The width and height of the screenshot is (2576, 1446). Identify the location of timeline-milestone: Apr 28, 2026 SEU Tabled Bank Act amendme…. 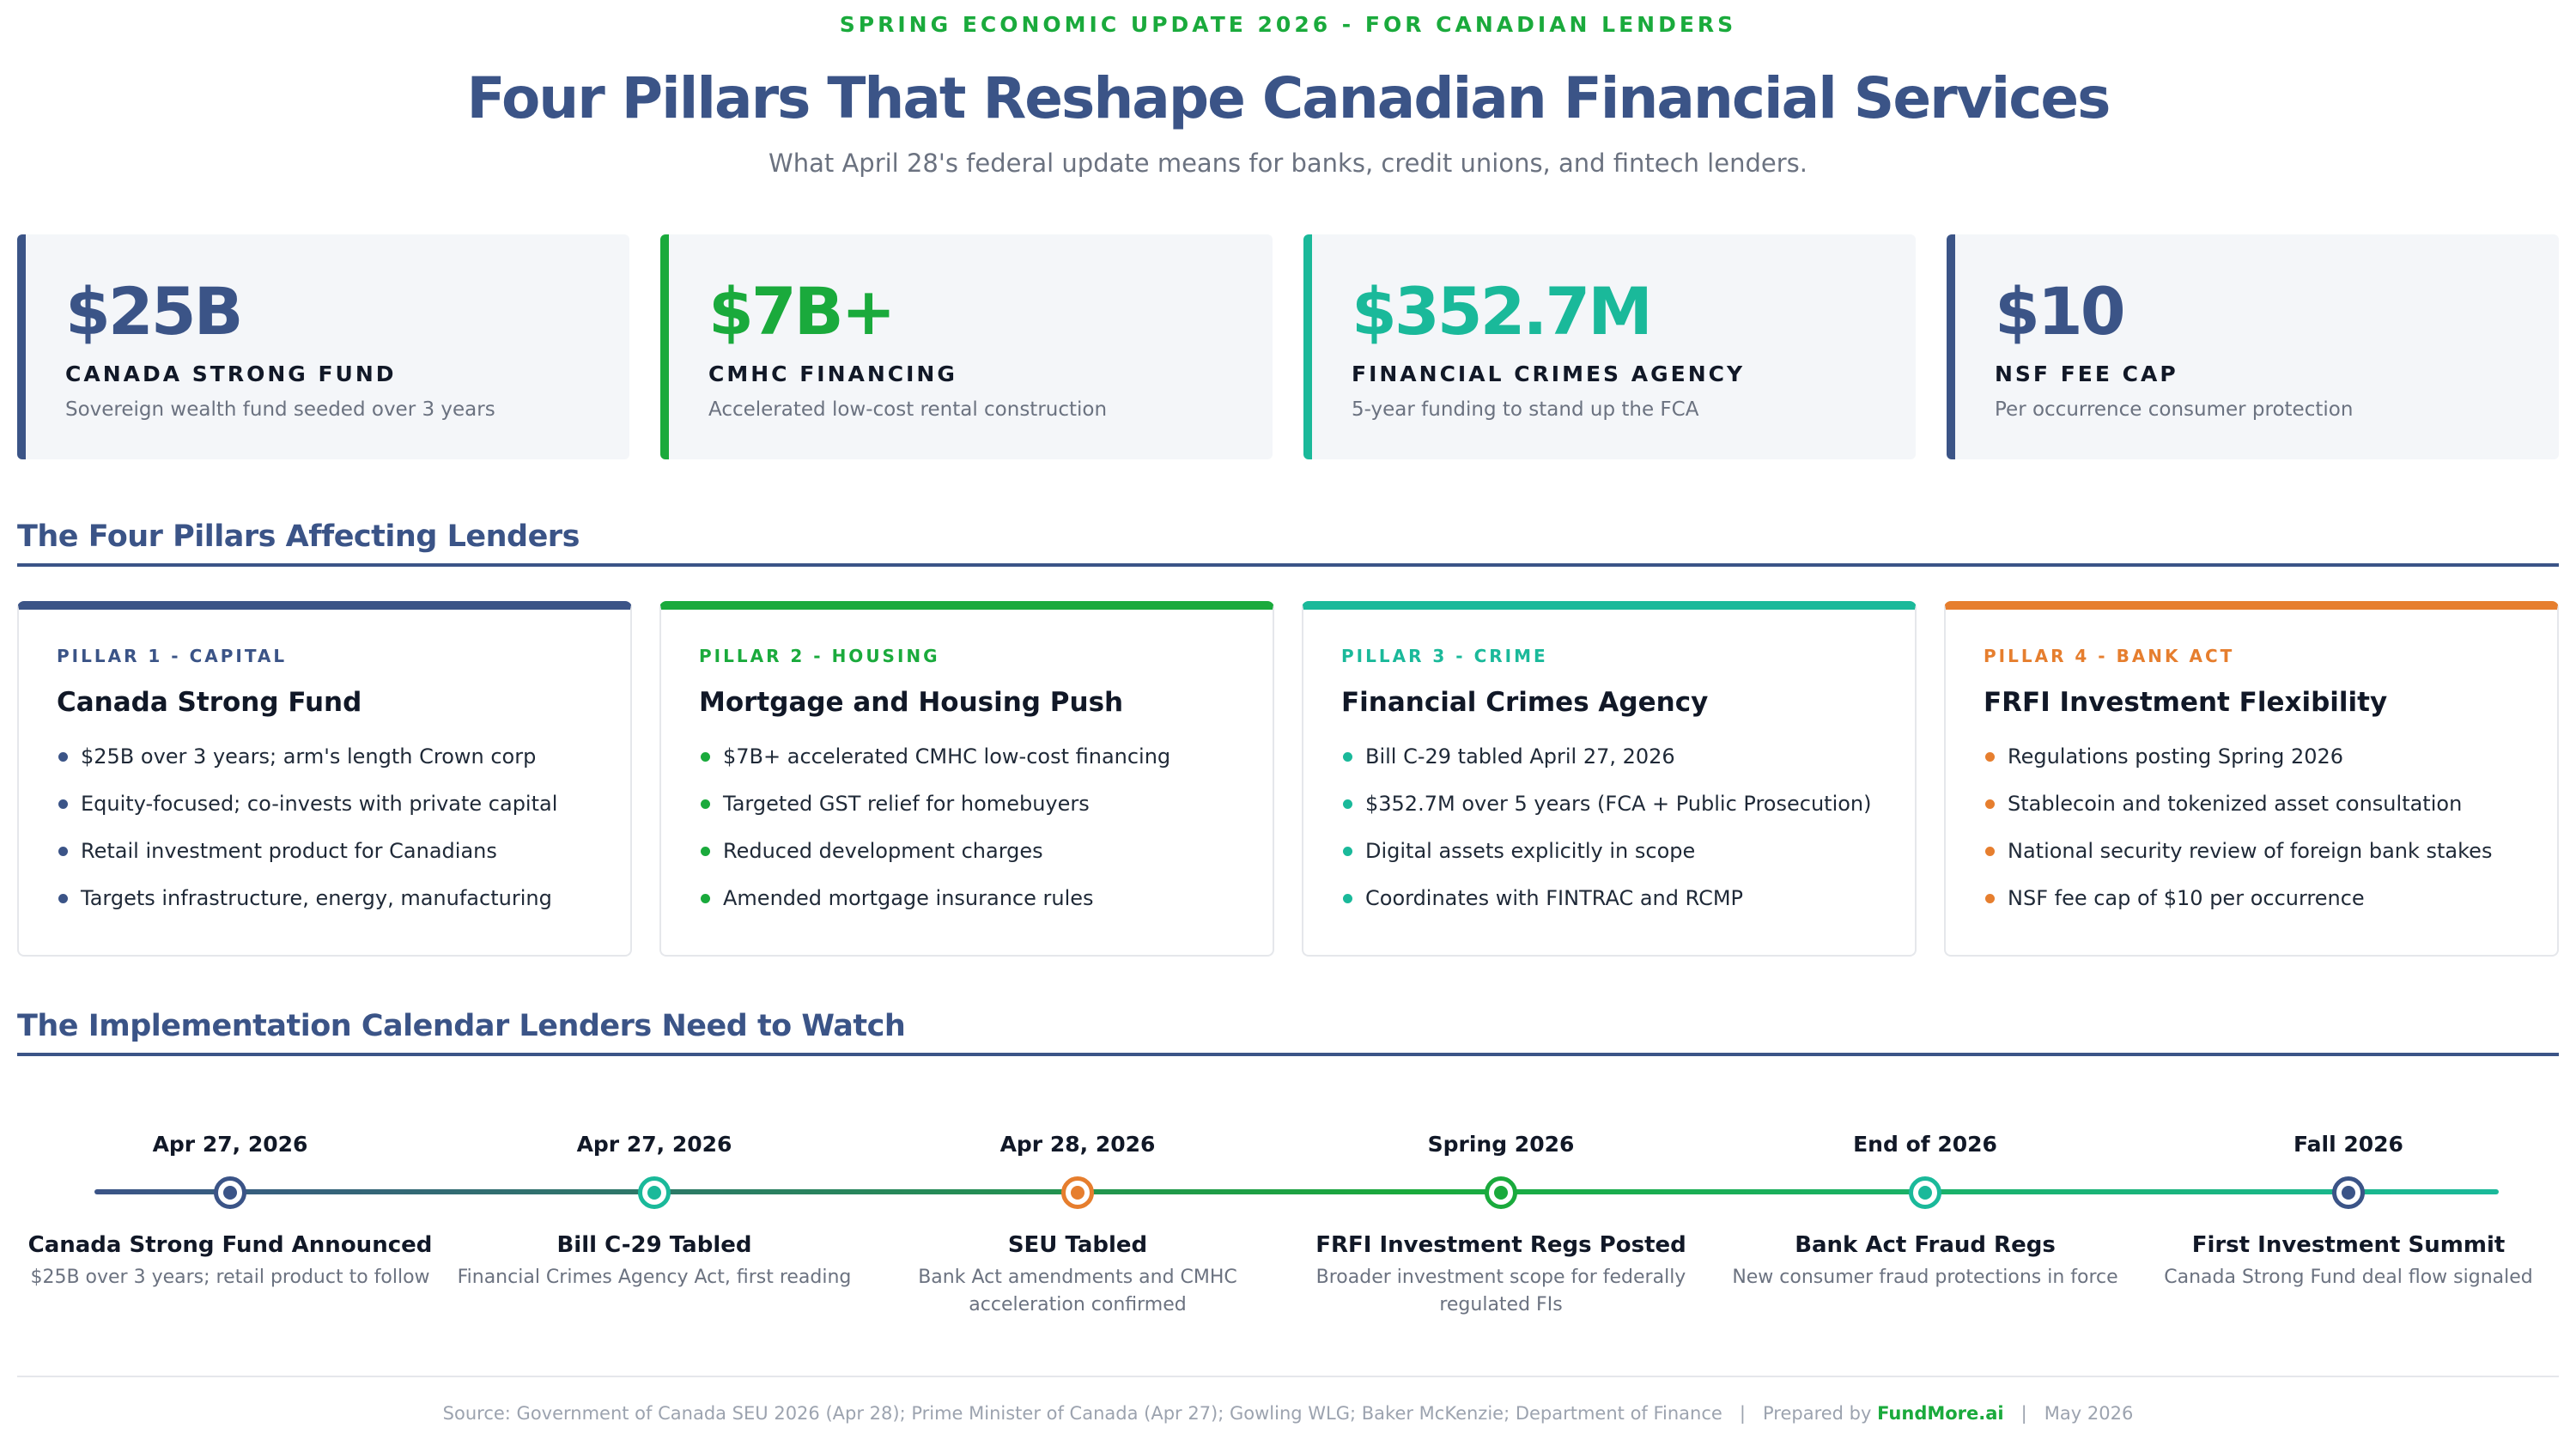
(1078, 1217).